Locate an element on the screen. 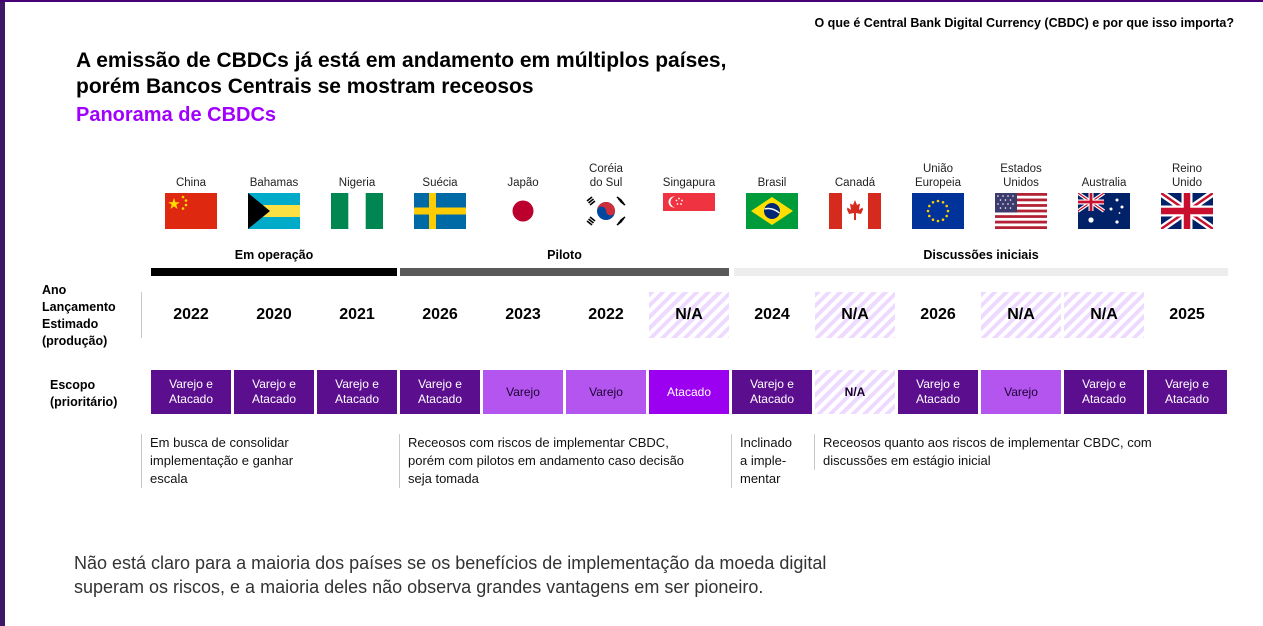 The height and width of the screenshot is (626, 1263). scope-canada: N/A is located at coordinates (855, 392).